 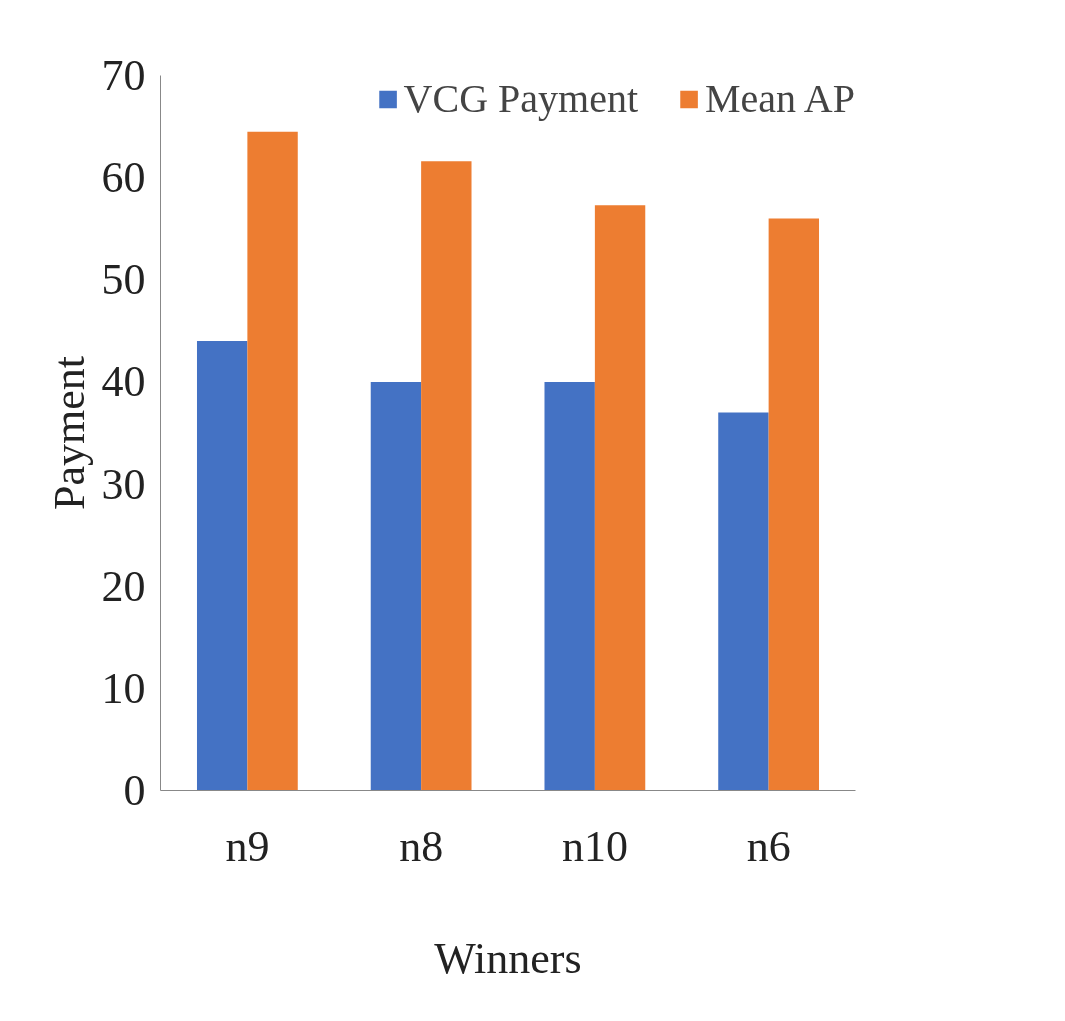 What do you see at coordinates (421, 846) in the screenshot?
I see `x-tick-label: n8` at bounding box center [421, 846].